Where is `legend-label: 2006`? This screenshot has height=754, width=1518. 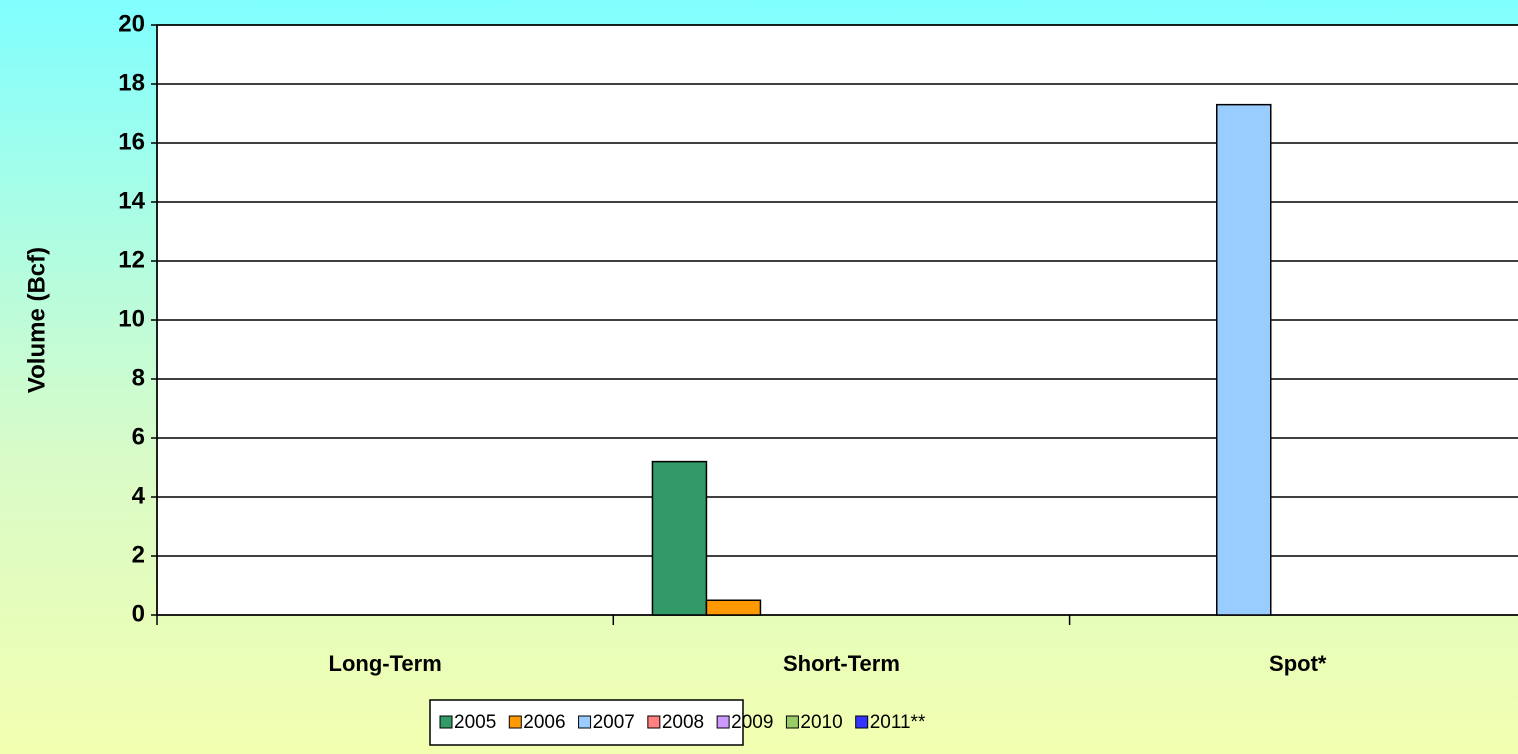 legend-label: 2006 is located at coordinates (544, 722).